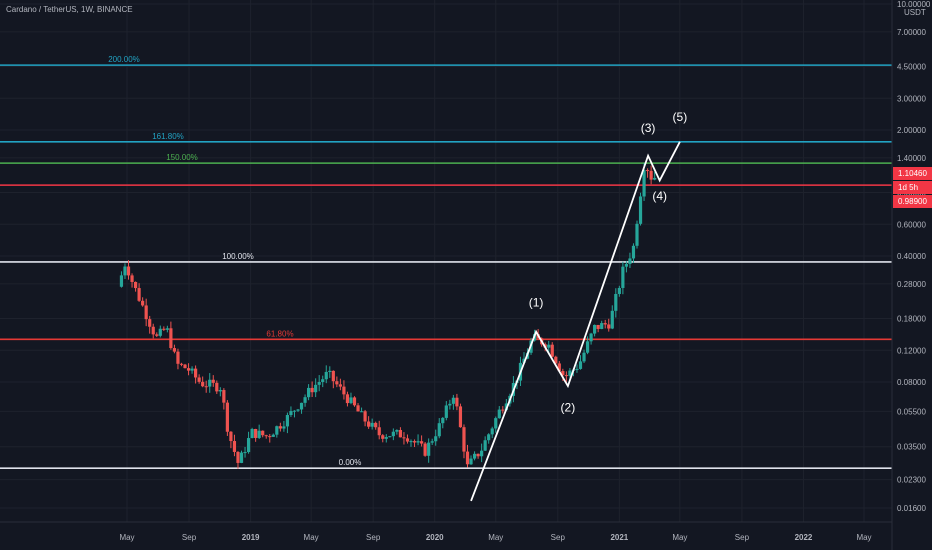 This screenshot has width=932, height=550. What do you see at coordinates (911, 447) in the screenshot?
I see `y-tick-label: 0.03500` at bounding box center [911, 447].